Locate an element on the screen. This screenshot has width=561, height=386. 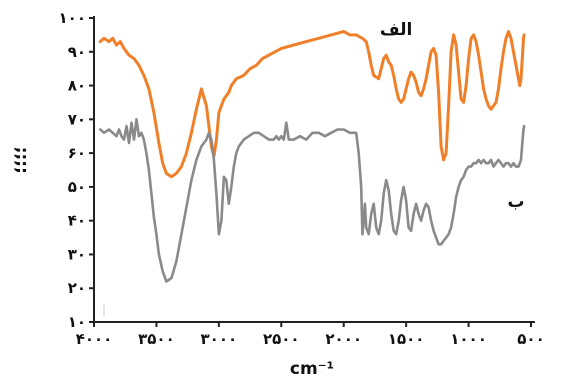
y-tick-label: ۱۰۰ is located at coordinates (72, 18).